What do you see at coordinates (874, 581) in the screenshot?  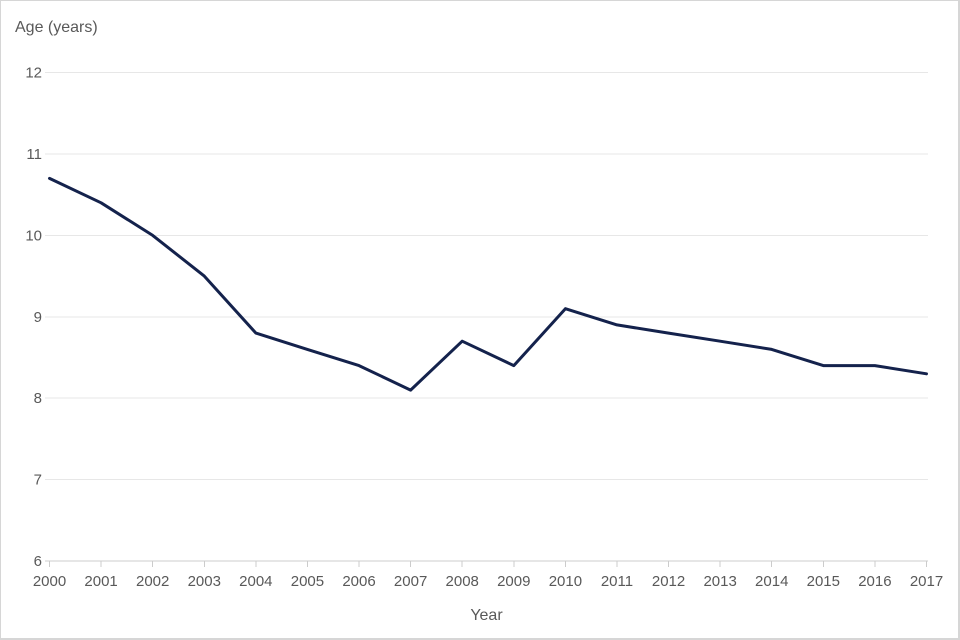 I see `x-tick-label: 2016` at bounding box center [874, 581].